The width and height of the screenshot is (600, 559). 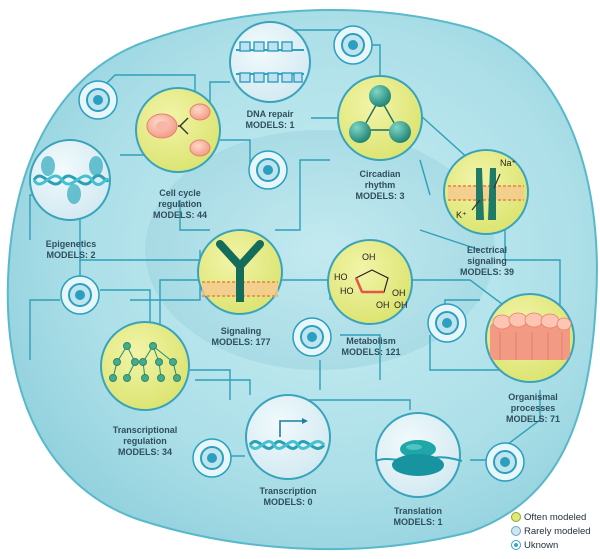 What do you see at coordinates (417, 511) in the screenshot?
I see `node-name: Translation` at bounding box center [417, 511].